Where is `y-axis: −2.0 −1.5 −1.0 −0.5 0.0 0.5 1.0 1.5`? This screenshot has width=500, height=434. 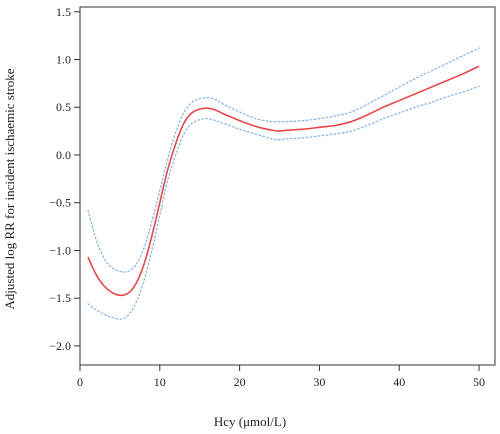
y-axis: −2.0 −1.5 −1.0 −0.5 0.0 0.5 1.0 1.5 is located at coordinates (64, 179).